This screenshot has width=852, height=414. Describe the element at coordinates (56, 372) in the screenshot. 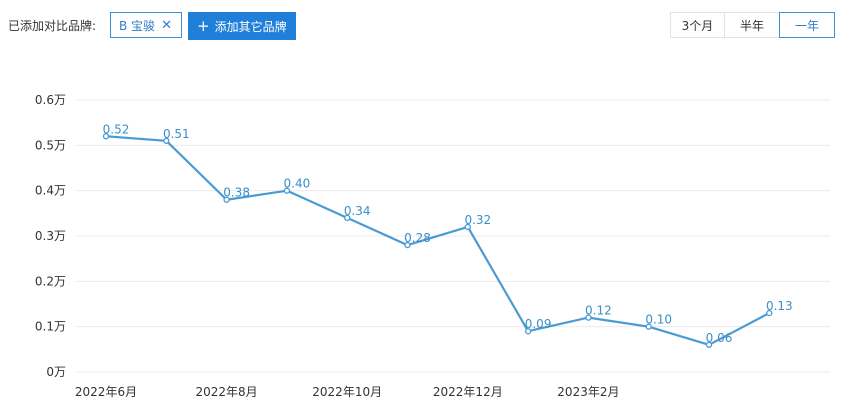

I see `y-tick-label: 0万` at that location.